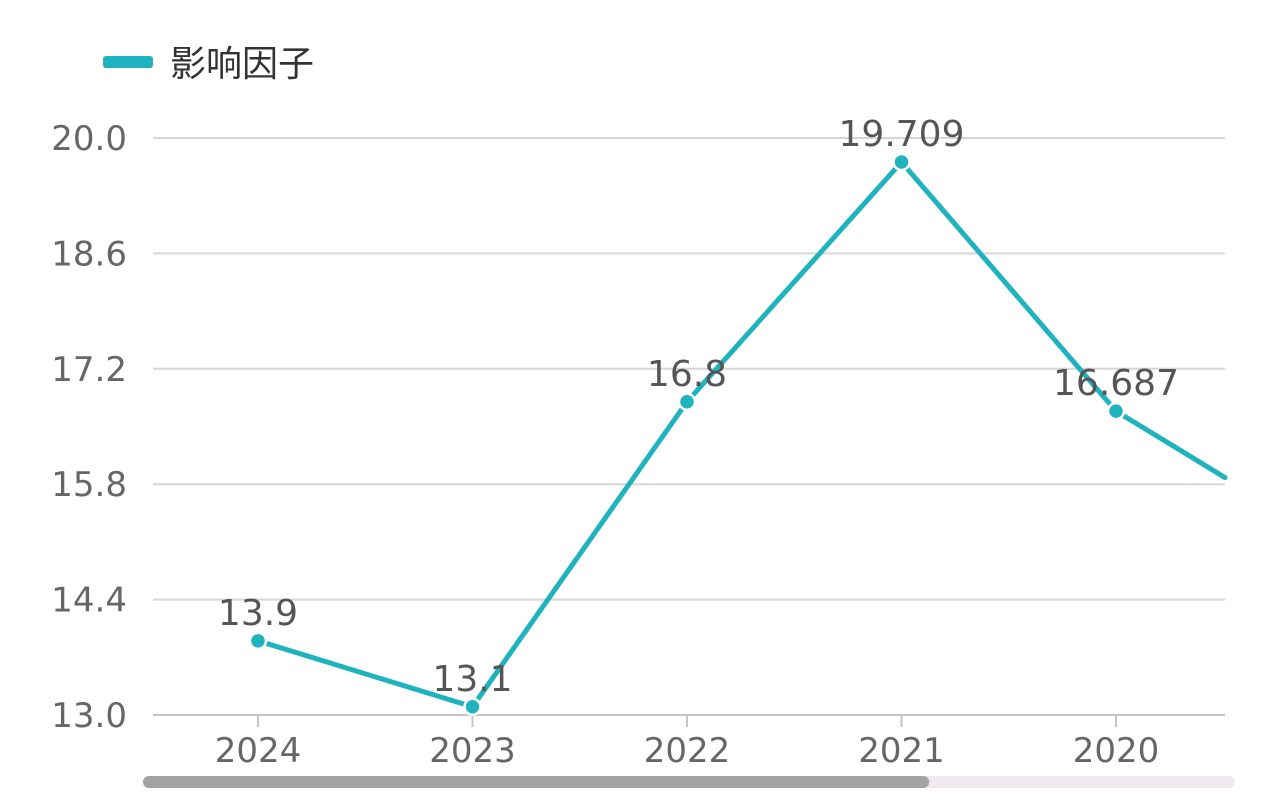 The height and width of the screenshot is (807, 1280). Describe the element at coordinates (89, 716) in the screenshot. I see `y-tick-label: 13.0` at that location.